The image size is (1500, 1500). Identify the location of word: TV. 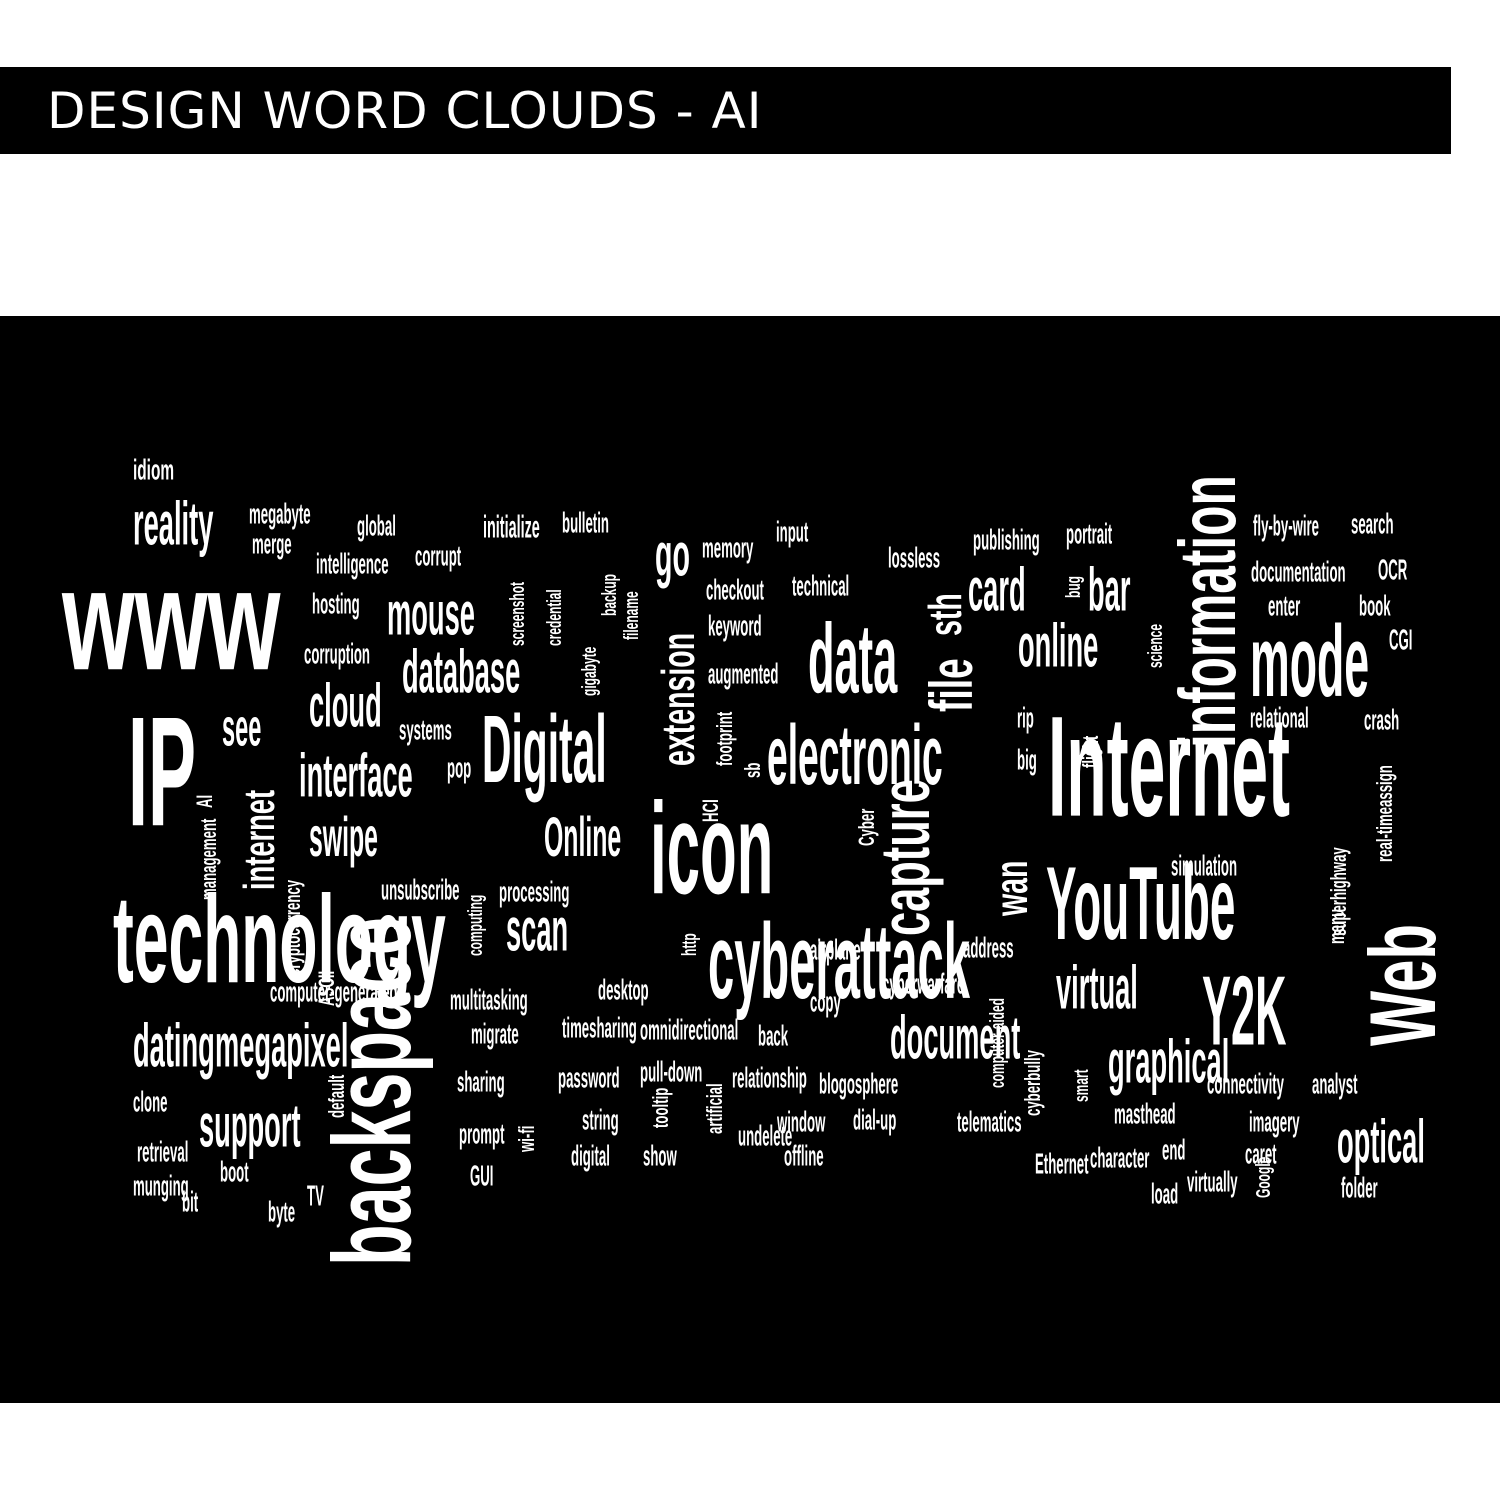
(315, 1195).